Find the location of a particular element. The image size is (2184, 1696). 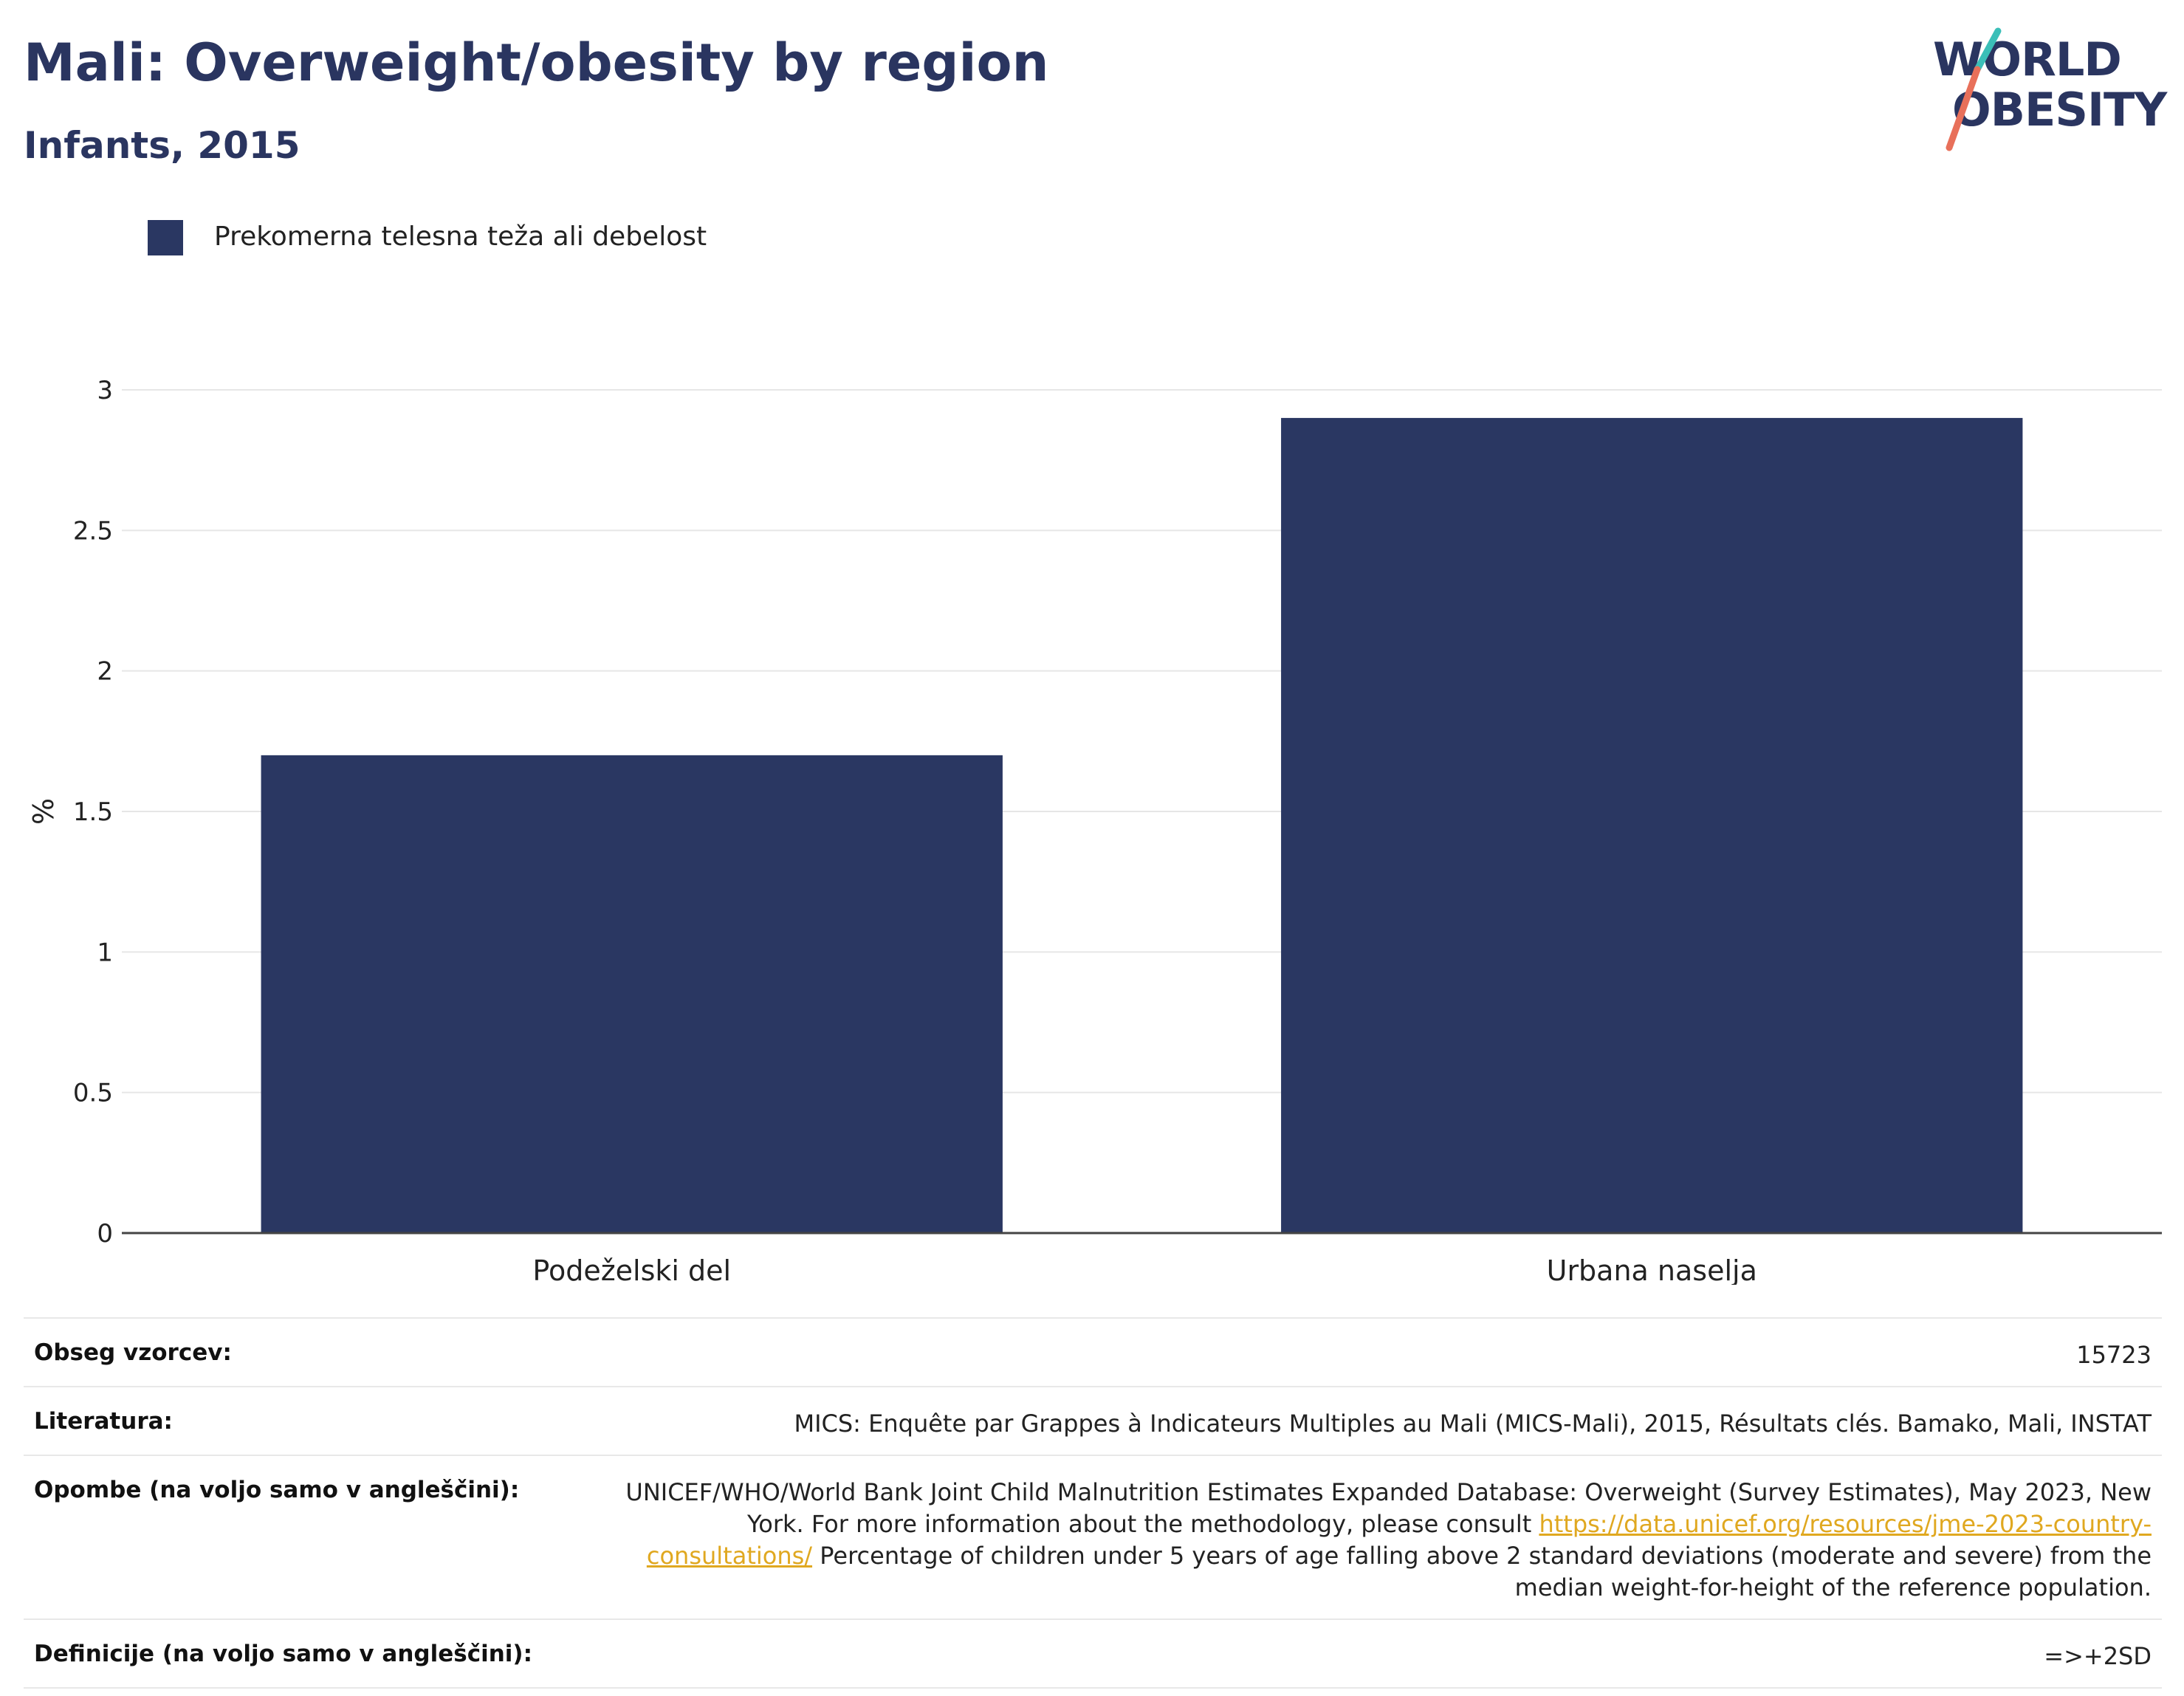

notes-label: Opombe (na voljo samo v angleščini): is located at coordinates (277, 1490).